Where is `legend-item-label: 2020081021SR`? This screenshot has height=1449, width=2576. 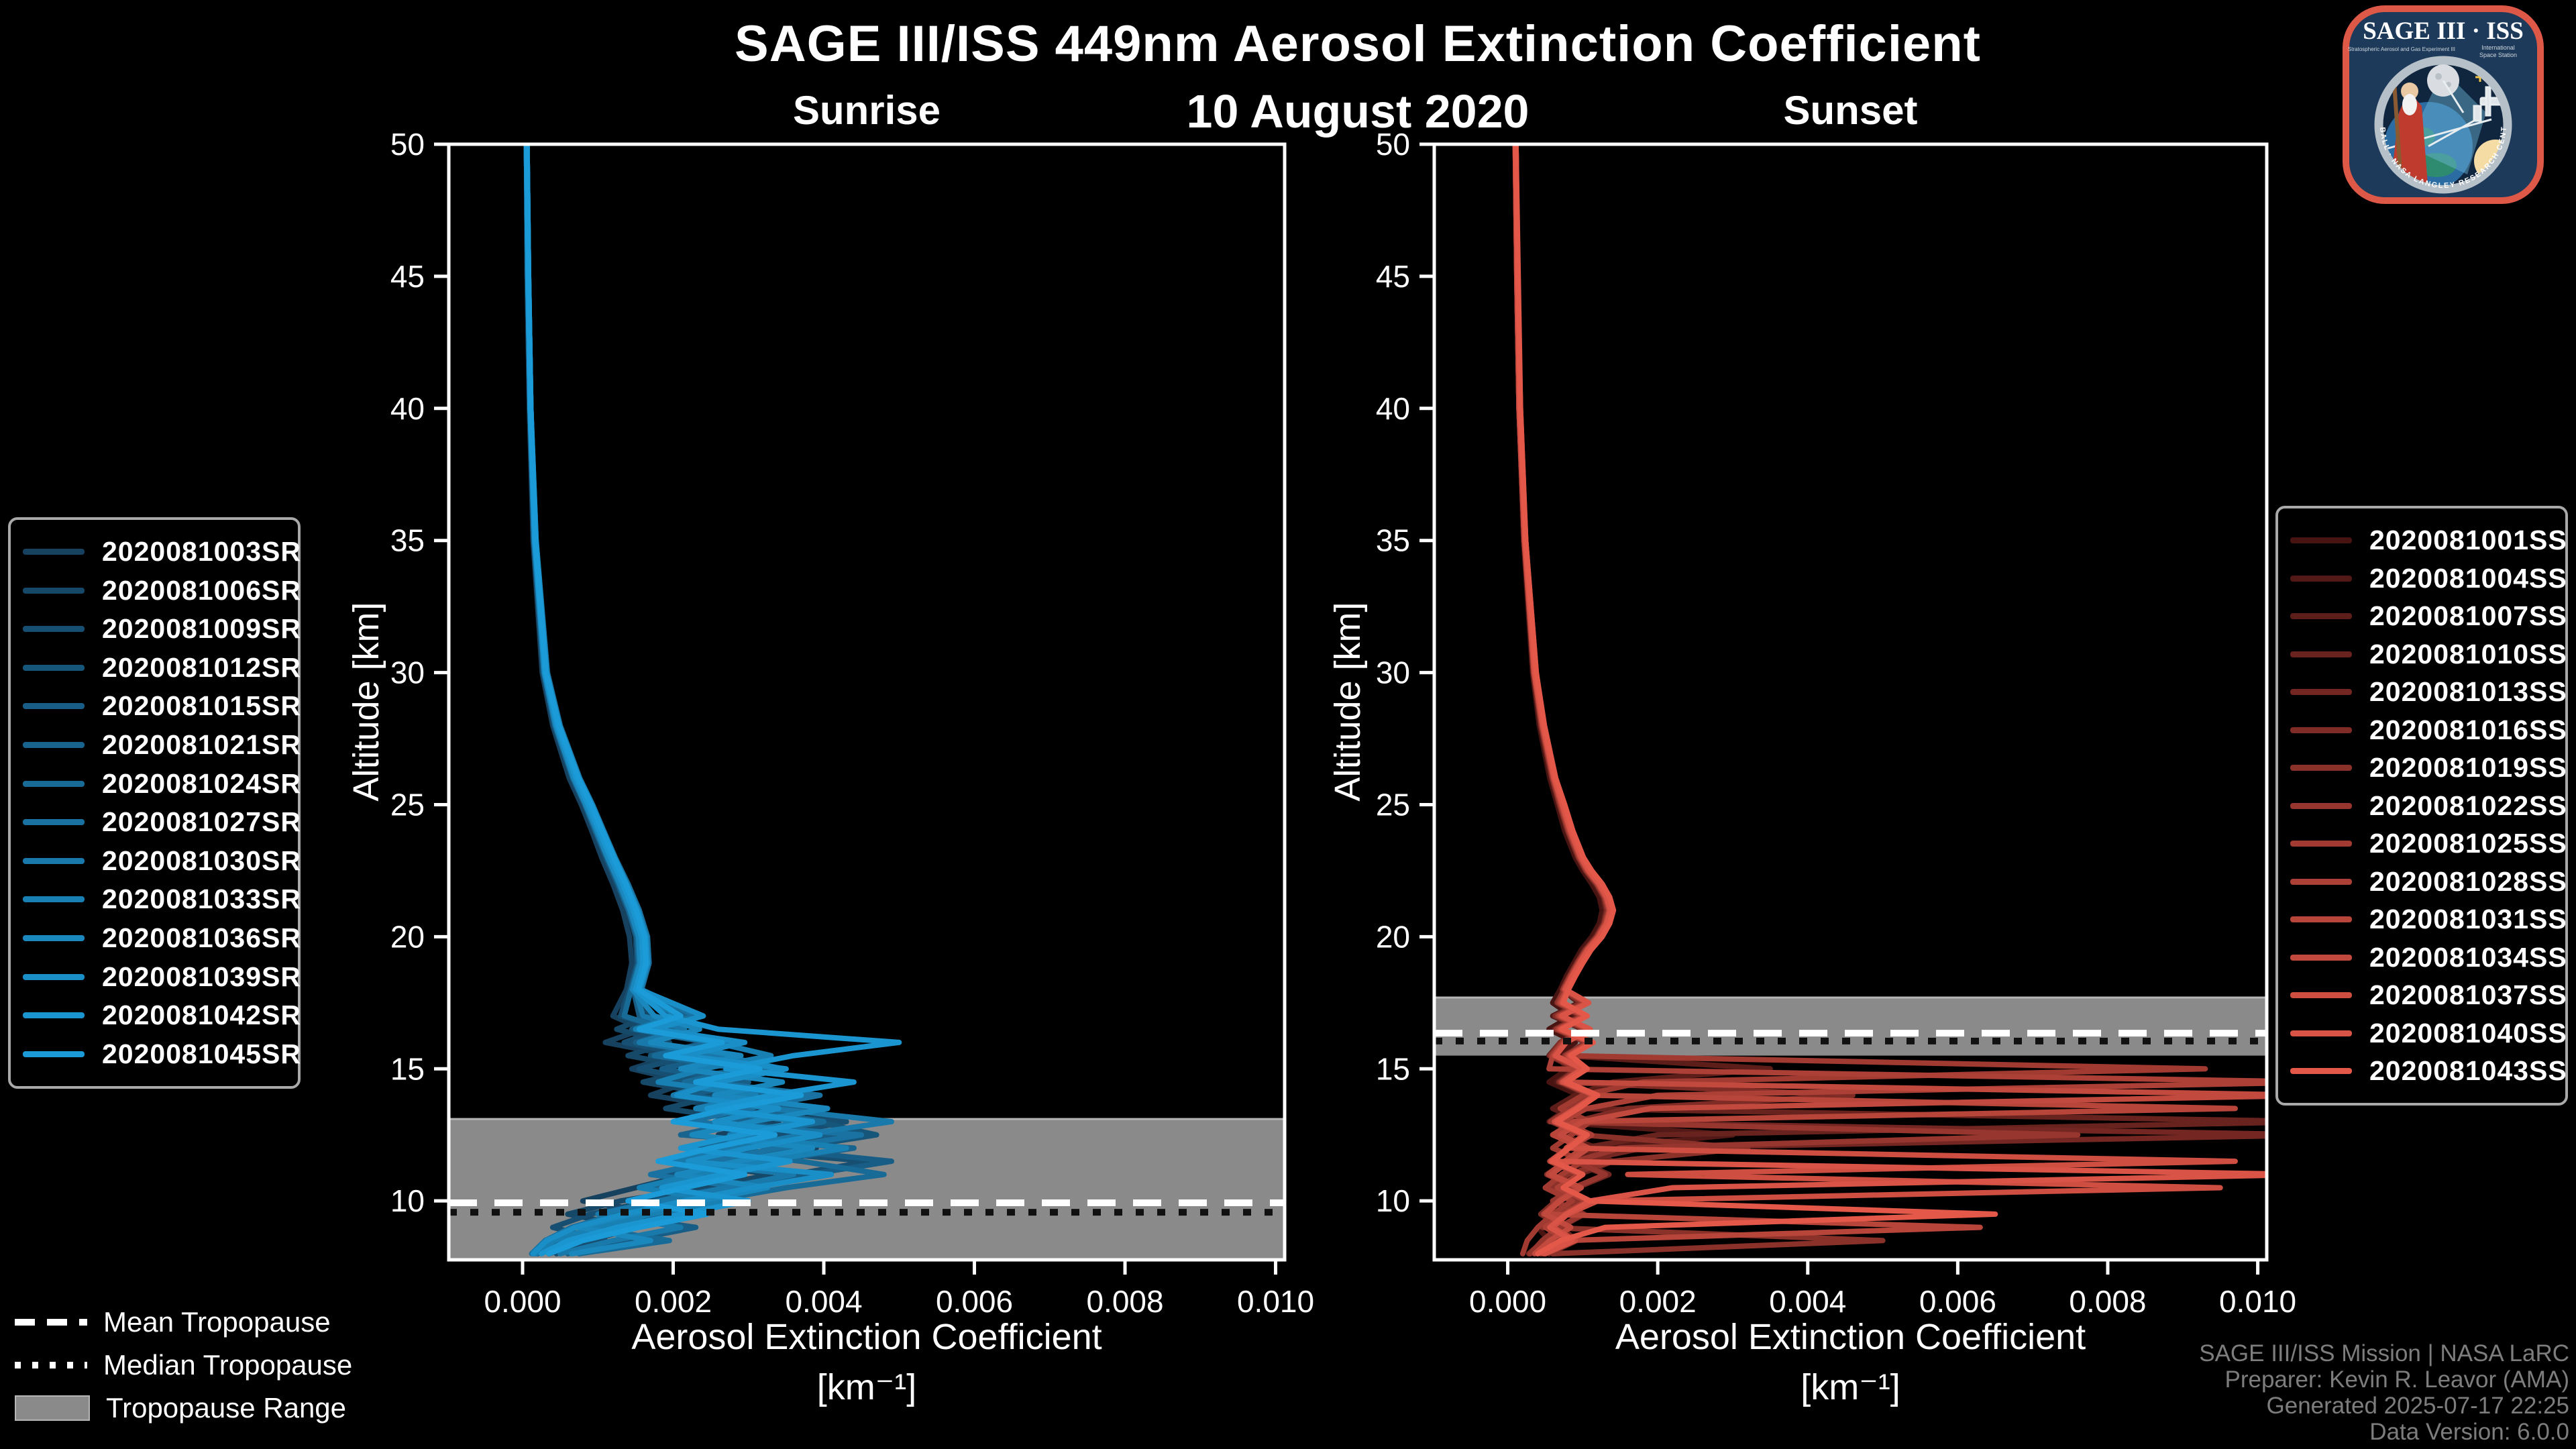 legend-item-label: 2020081021SR is located at coordinates (201, 745).